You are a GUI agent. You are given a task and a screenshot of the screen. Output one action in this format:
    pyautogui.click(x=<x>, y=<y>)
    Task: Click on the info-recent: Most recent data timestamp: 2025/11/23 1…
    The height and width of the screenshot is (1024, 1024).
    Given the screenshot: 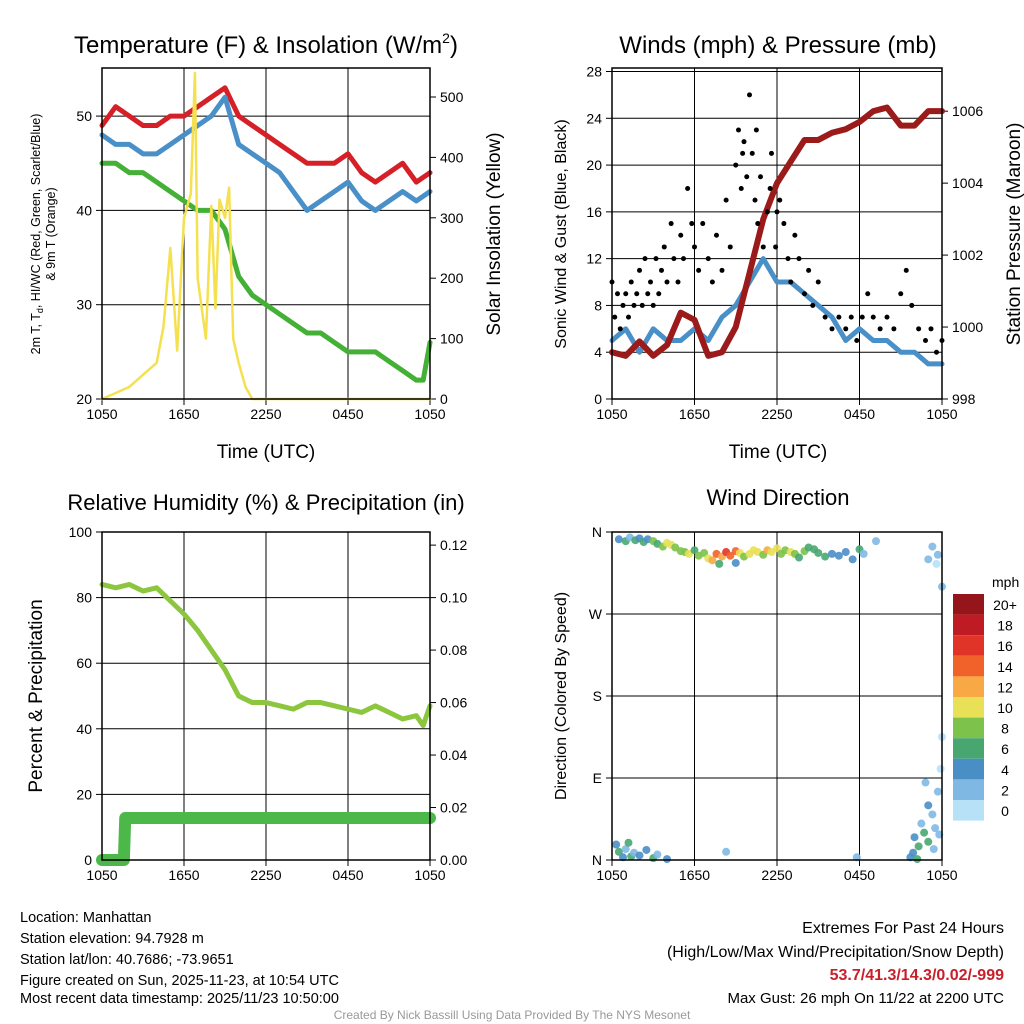 What is the action you would take?
    pyautogui.click(x=179, y=999)
    